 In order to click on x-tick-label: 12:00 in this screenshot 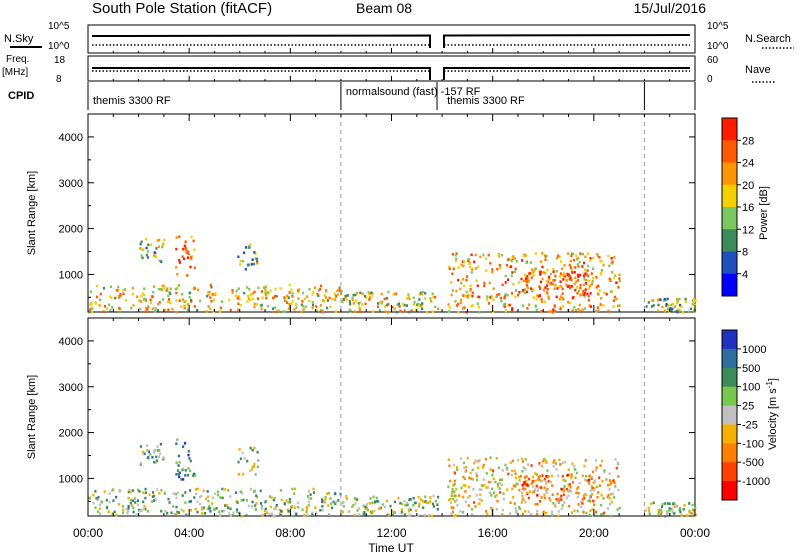, I will do `click(391, 533)`.